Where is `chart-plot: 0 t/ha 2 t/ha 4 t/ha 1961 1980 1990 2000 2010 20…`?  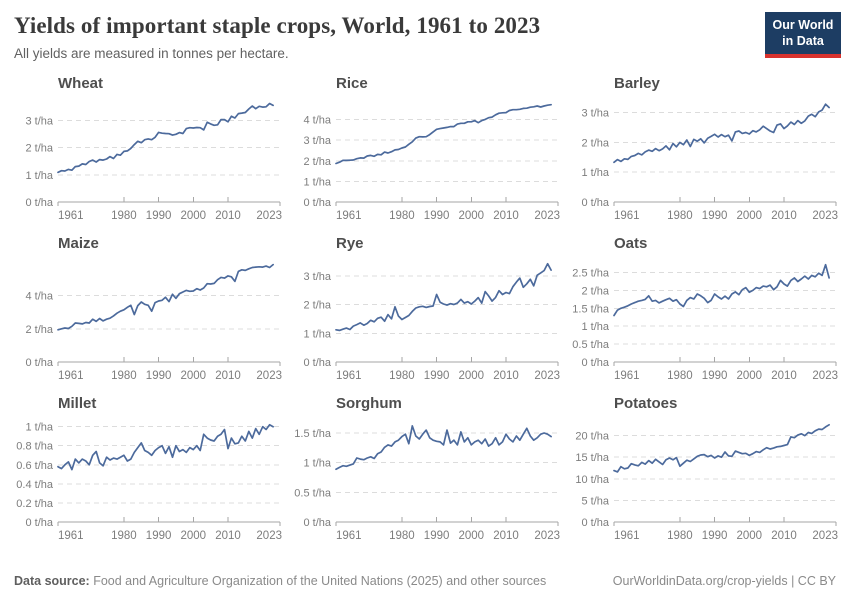 chart-plot: 0 t/ha 2 t/ha 4 t/ha 1961 1980 1990 2000 2010 20… is located at coordinates (153, 322).